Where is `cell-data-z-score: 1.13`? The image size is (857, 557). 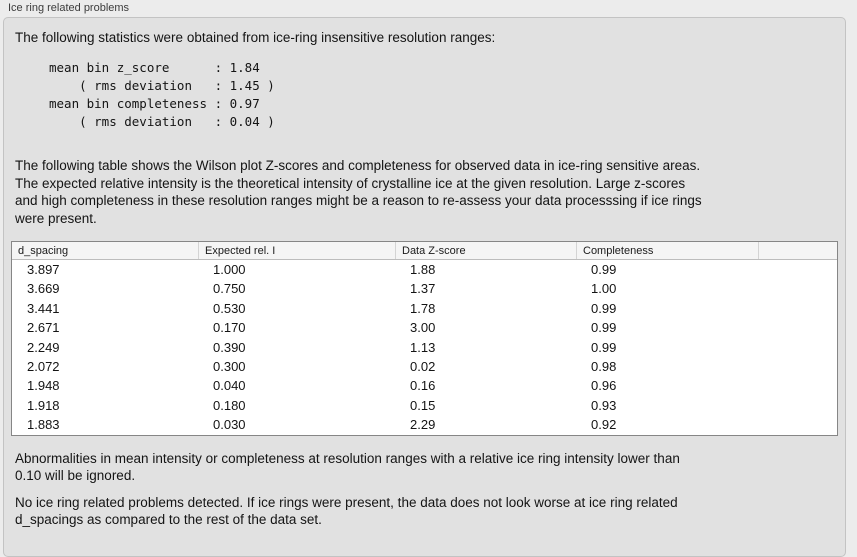
cell-data-z-score: 1.13 is located at coordinates (423, 347).